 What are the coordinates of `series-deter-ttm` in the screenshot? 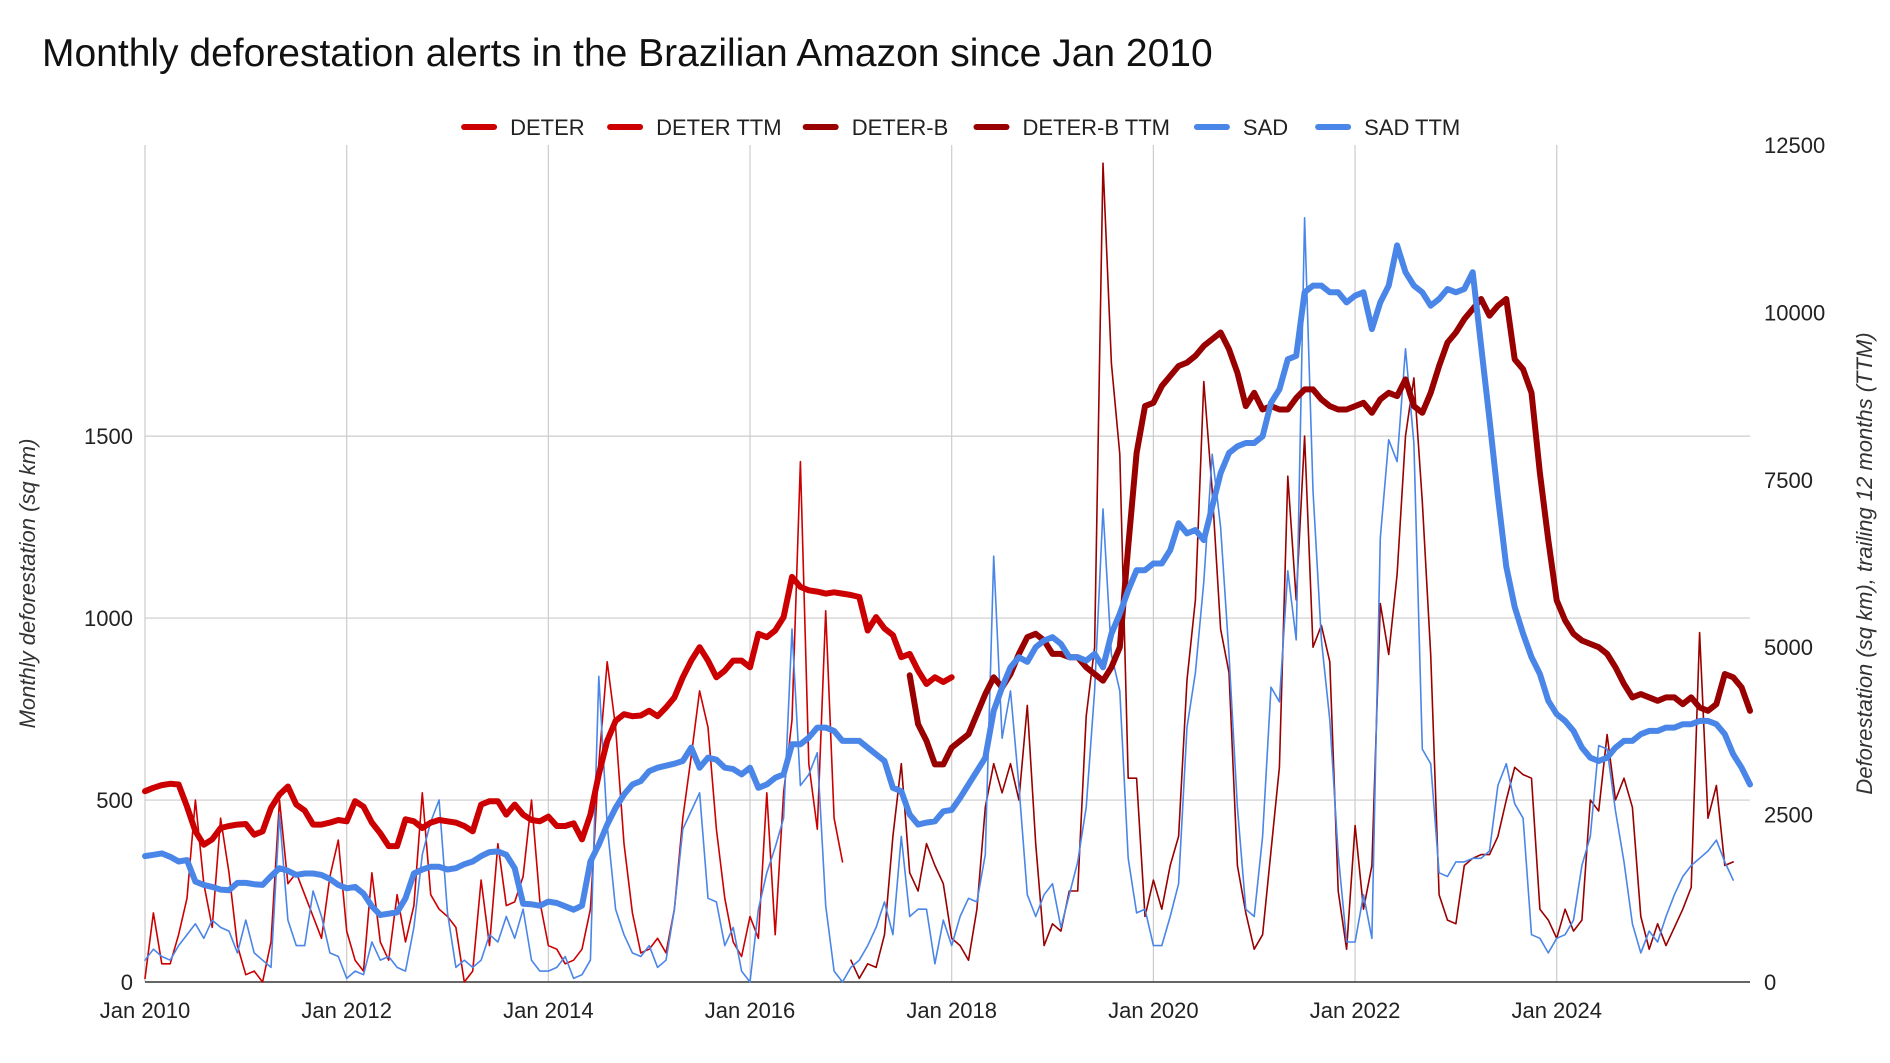 It's located at (548, 711).